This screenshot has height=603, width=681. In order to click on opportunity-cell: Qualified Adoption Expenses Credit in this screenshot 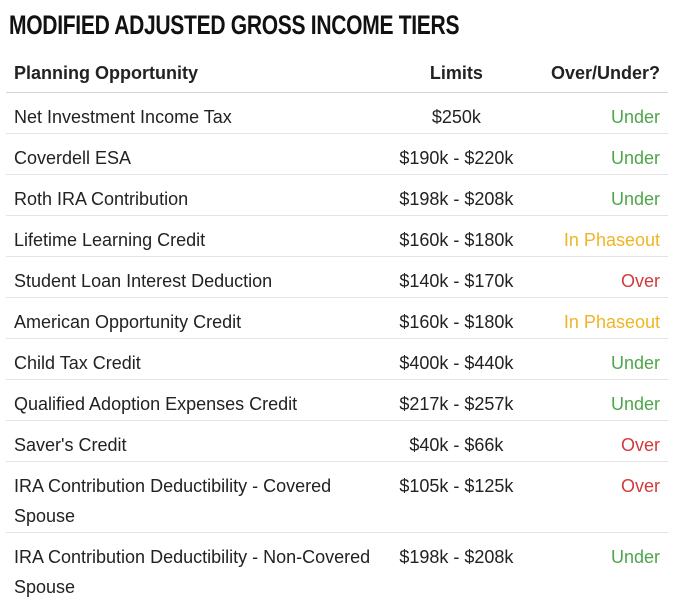, I will do `click(193, 400)`.